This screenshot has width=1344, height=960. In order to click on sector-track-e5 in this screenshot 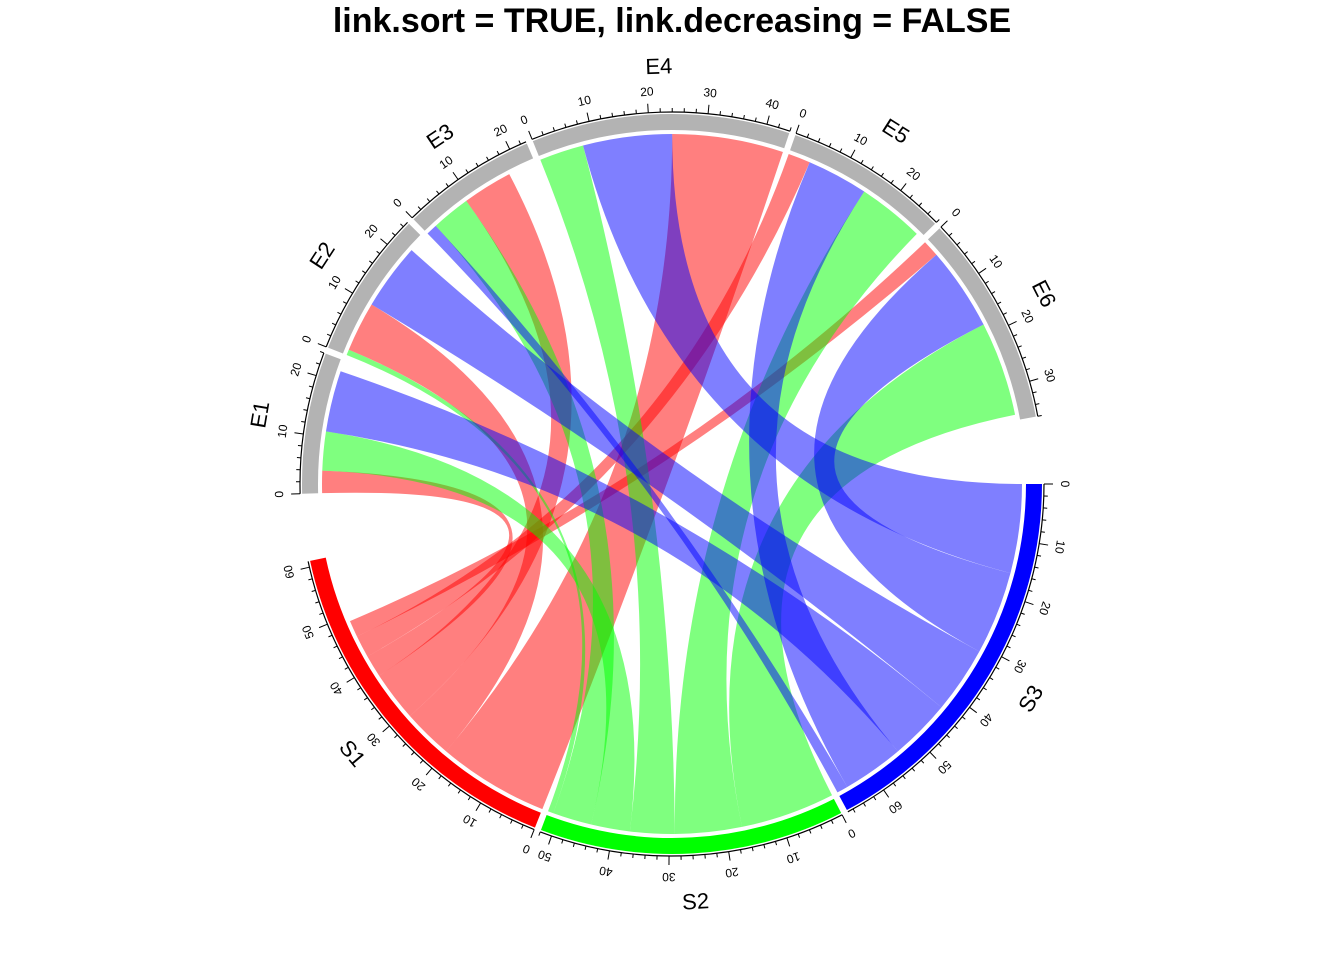, I will do `click(862, 185)`.